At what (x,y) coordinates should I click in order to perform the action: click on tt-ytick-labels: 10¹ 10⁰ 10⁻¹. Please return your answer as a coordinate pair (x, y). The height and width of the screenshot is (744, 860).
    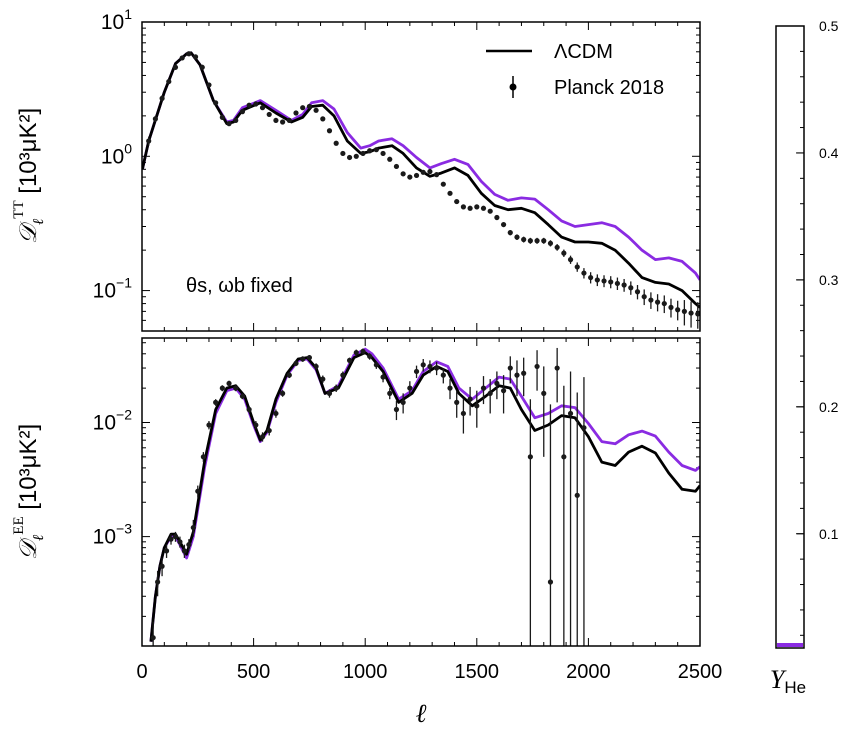
    Looking at the image, I should click on (113, 154).